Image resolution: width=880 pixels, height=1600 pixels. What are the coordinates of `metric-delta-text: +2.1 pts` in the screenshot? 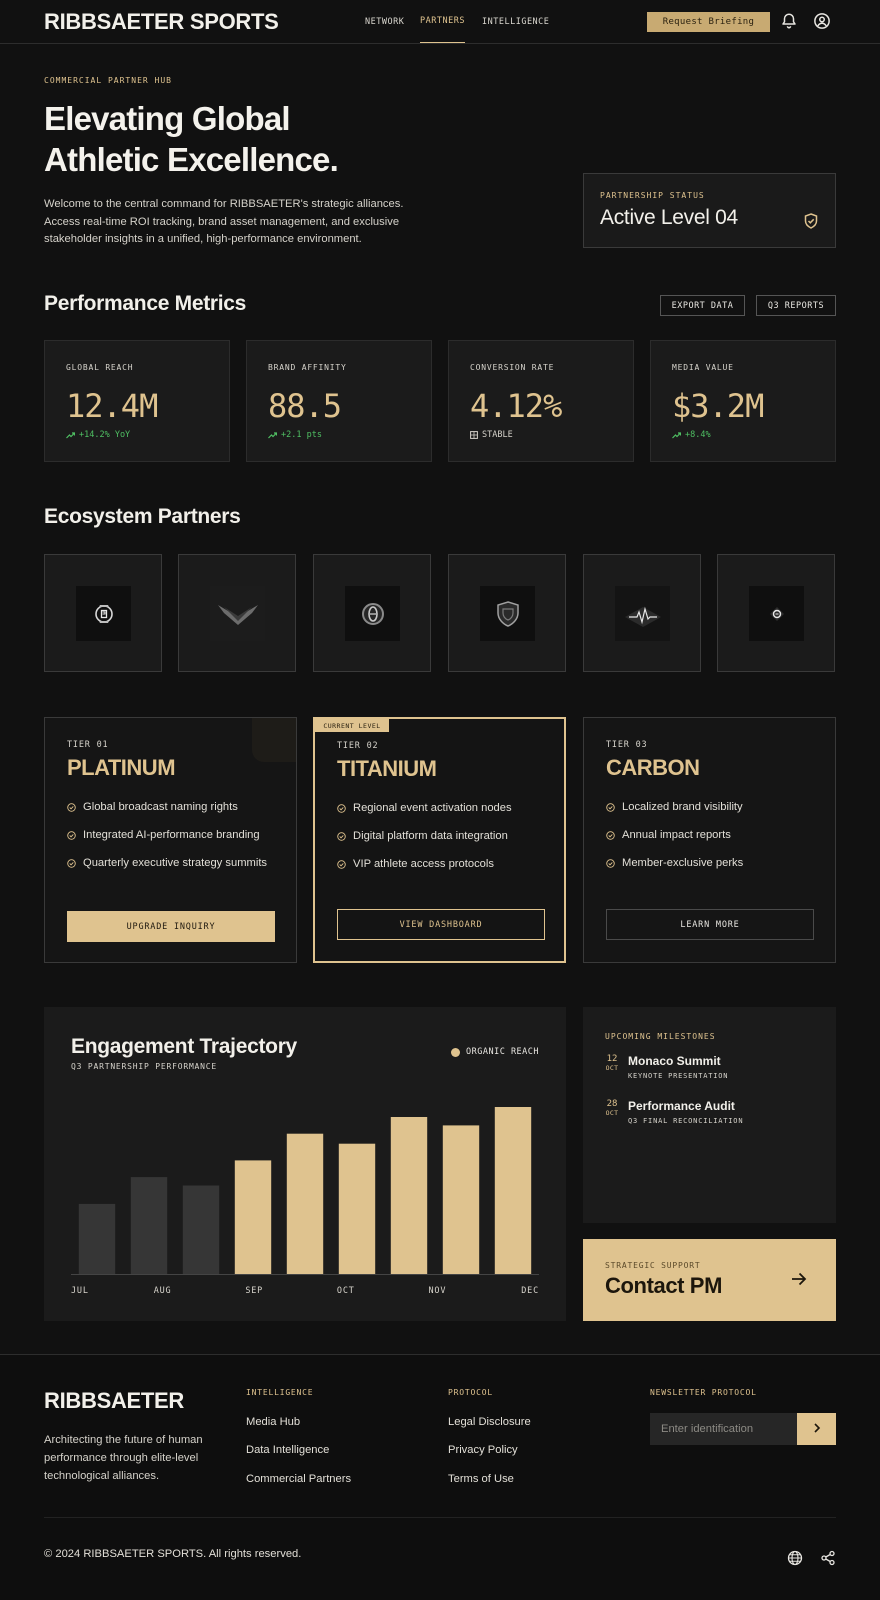 It's located at (301, 435).